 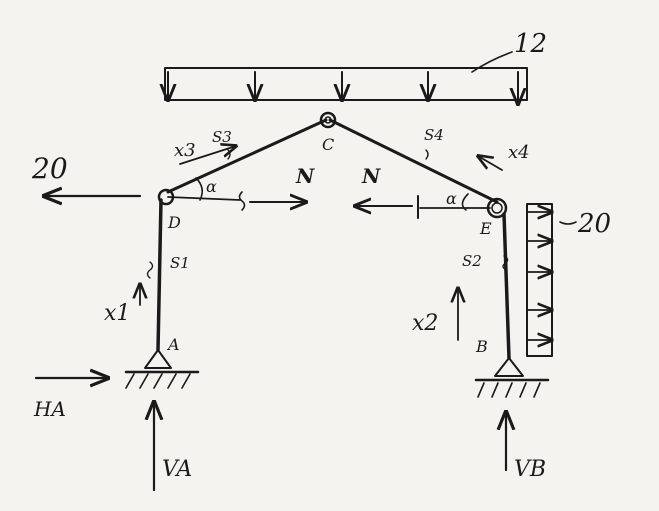 I want to click on s2-section-mark, so click(x=505, y=263).